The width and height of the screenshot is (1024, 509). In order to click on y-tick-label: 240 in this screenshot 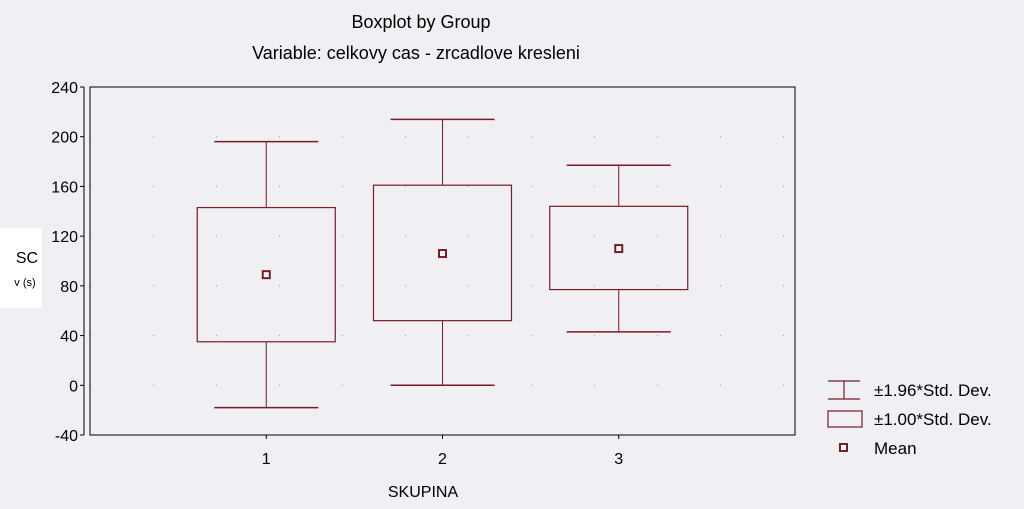, I will do `click(64, 88)`.